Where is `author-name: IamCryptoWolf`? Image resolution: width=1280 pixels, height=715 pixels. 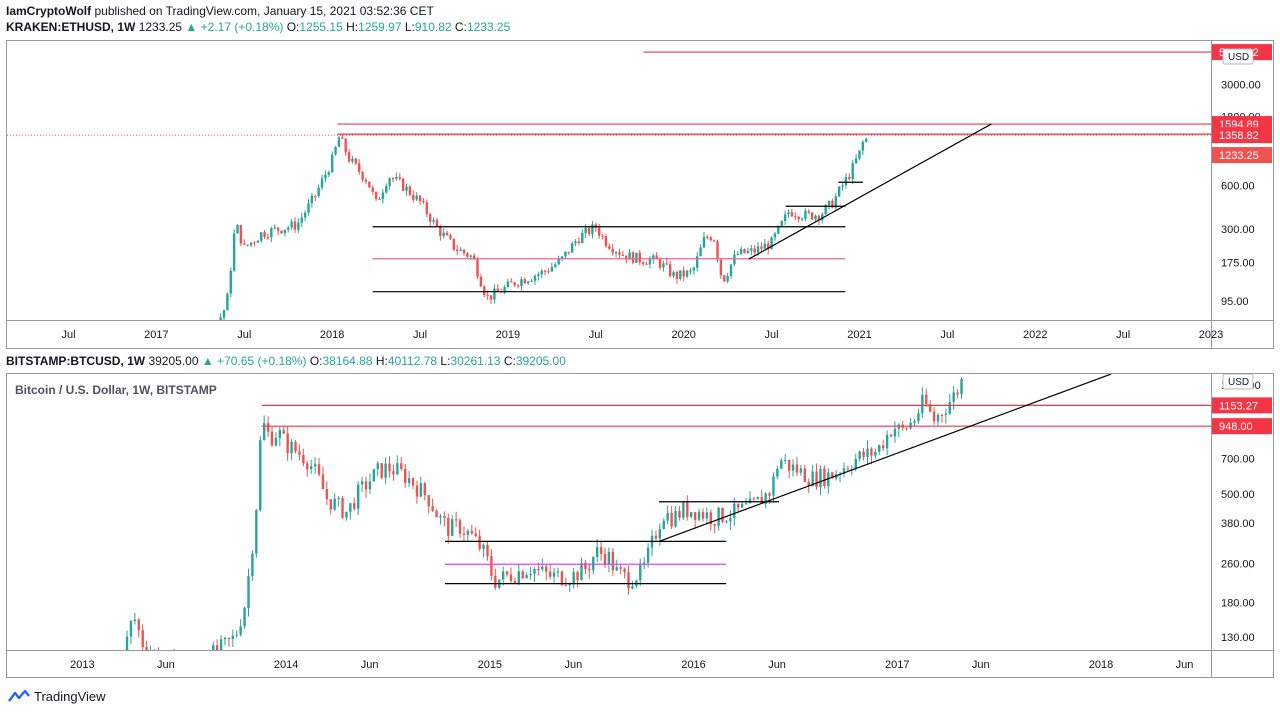 author-name: IamCryptoWolf is located at coordinates (49, 11).